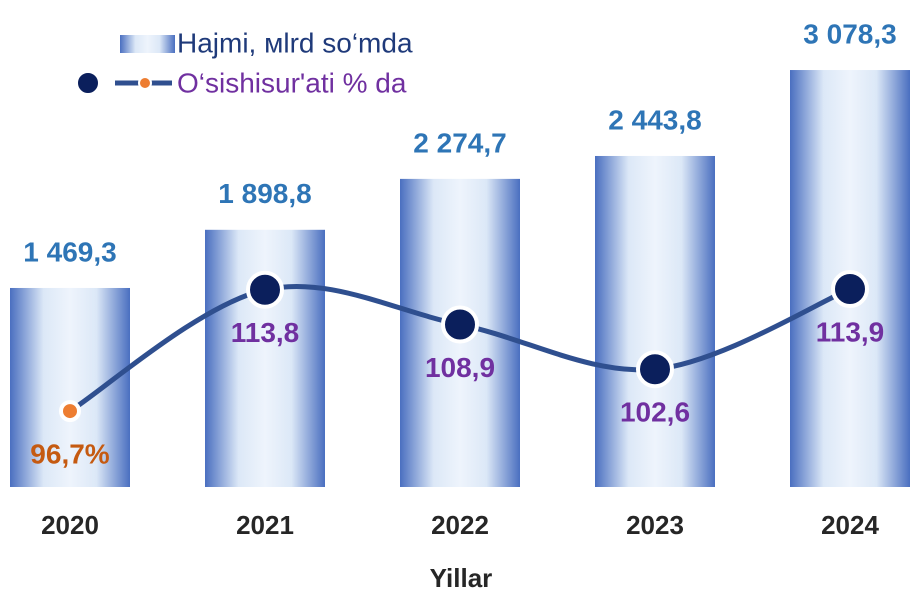 This screenshot has height=600, width=923. What do you see at coordinates (265, 332) in the screenshot?
I see `line-value-label: 113,8` at bounding box center [265, 332].